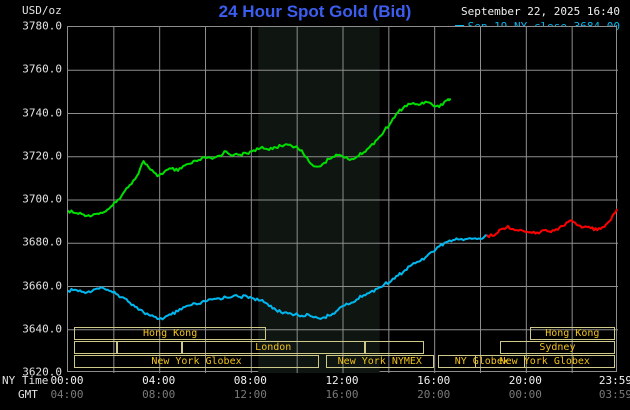 The width and height of the screenshot is (630, 410). I want to click on y-axis-tick-label: 3640.0, so click(42, 329).